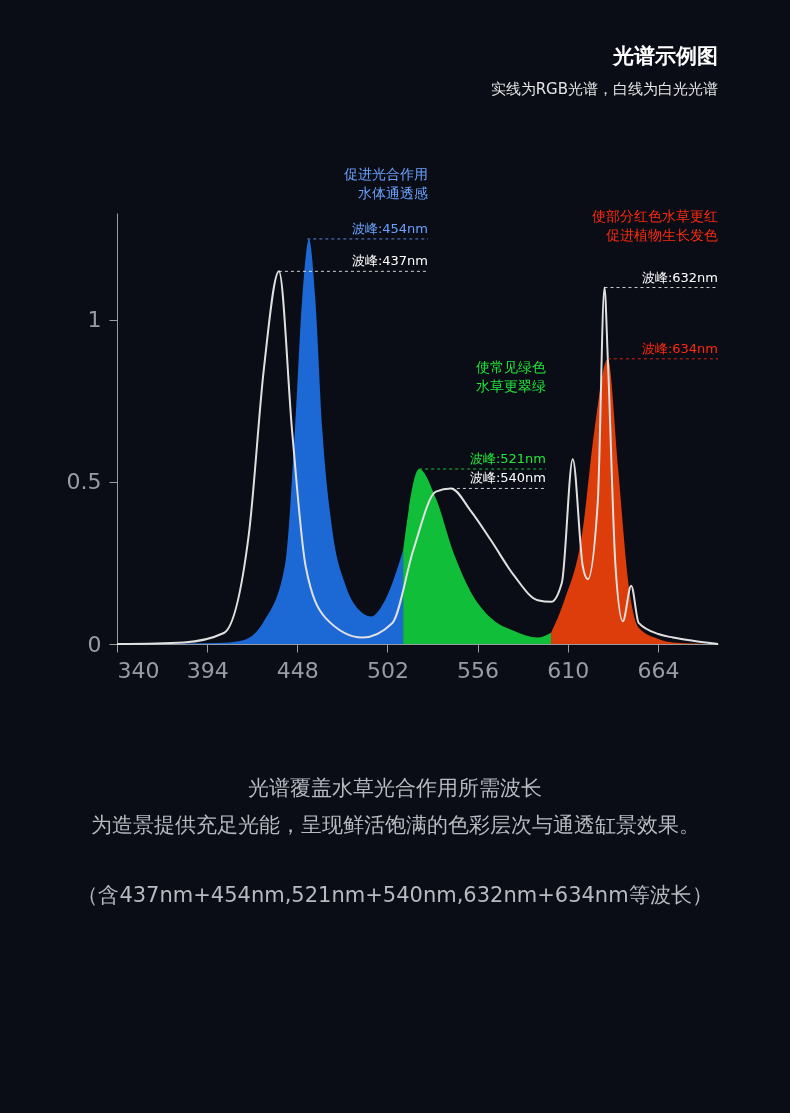 This screenshot has height=1113, width=790. Describe the element at coordinates (511, 367) in the screenshot. I see `annotation: 使常见绿色` at that location.